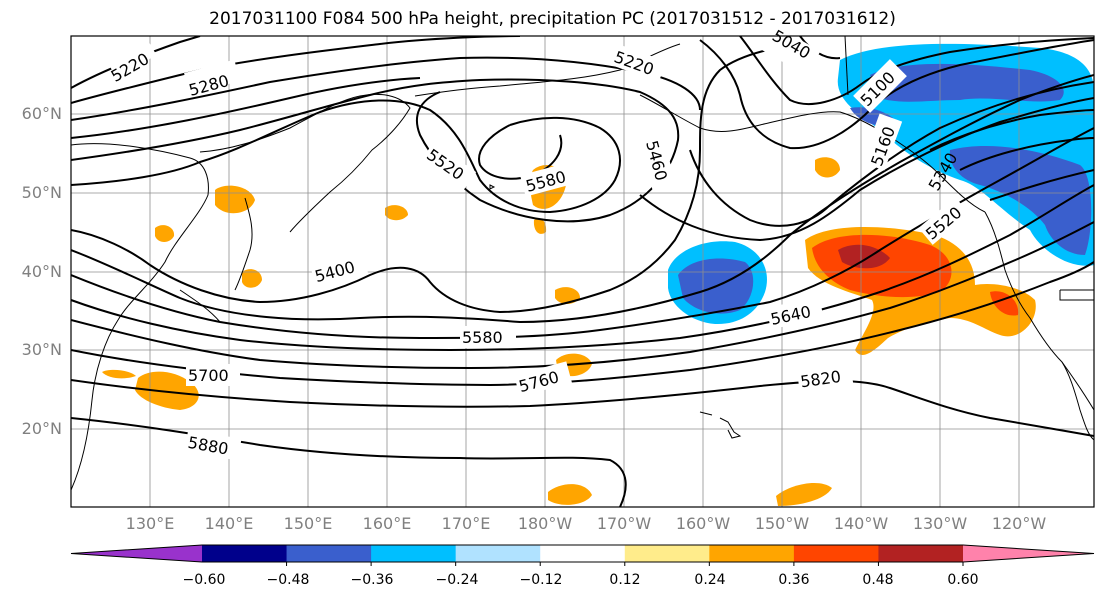 The width and height of the screenshot is (1105, 601). I want to click on lon-label: 160°E, so click(387, 523).